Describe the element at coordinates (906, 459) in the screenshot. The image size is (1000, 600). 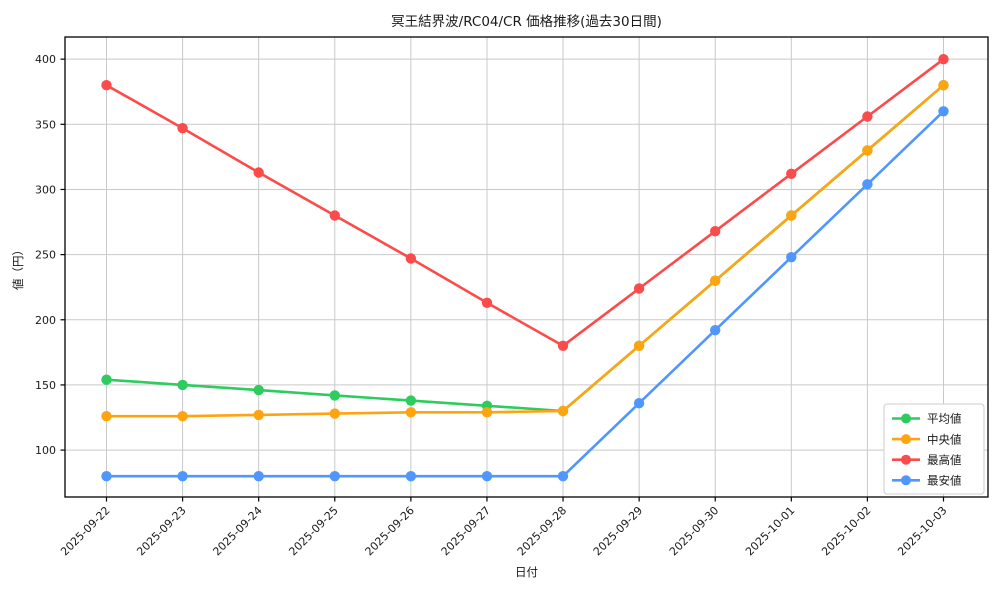
I see `legend-marker-max` at that location.